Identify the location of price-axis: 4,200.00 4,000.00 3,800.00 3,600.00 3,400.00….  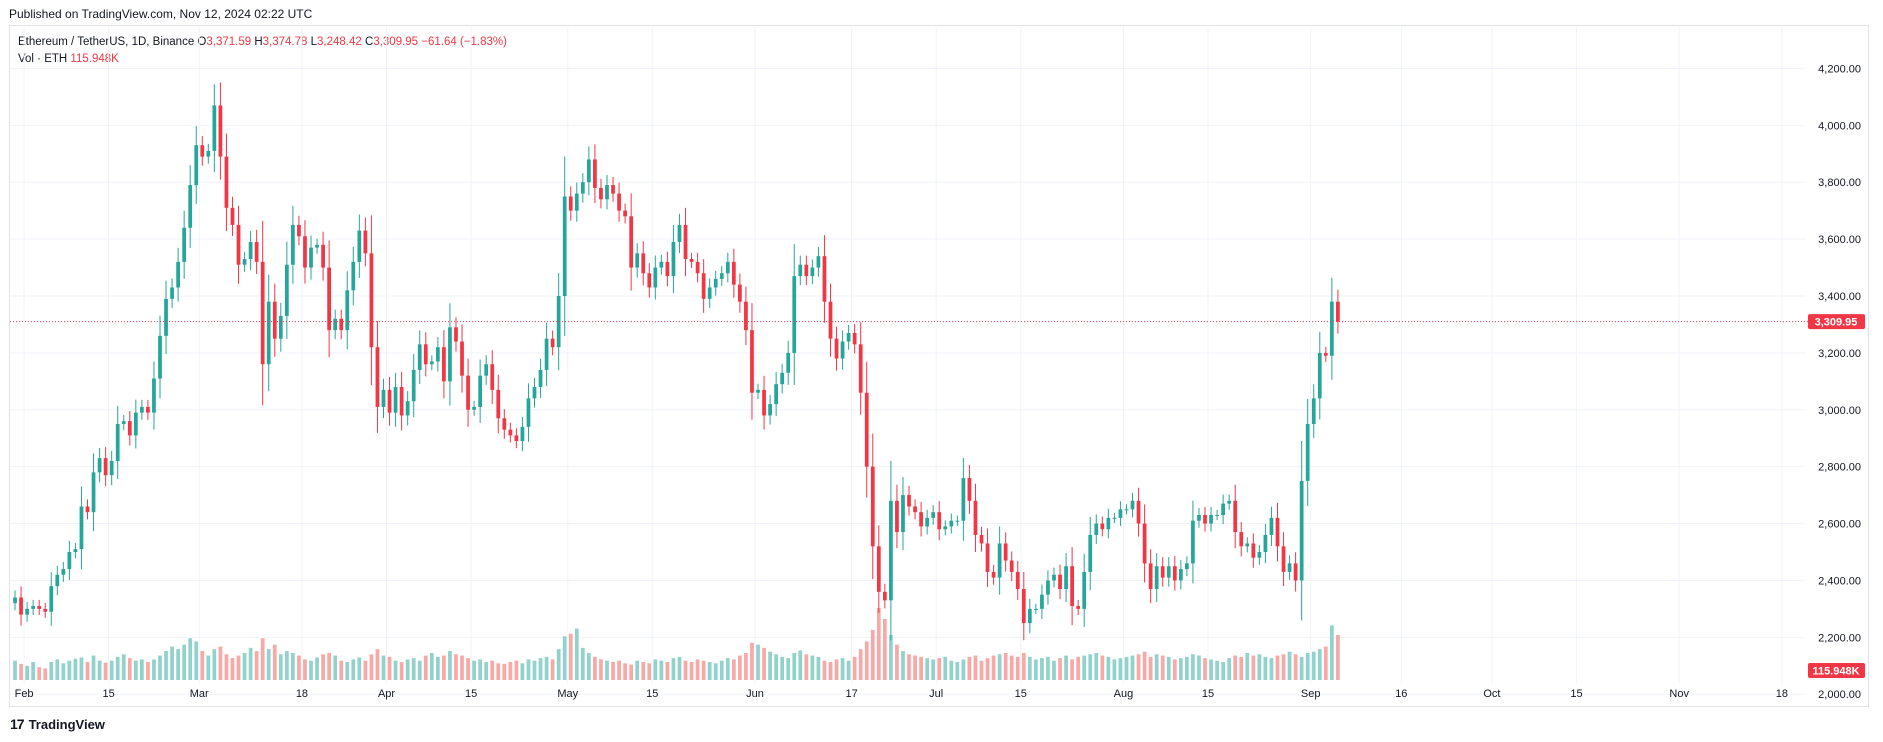
(1839, 382).